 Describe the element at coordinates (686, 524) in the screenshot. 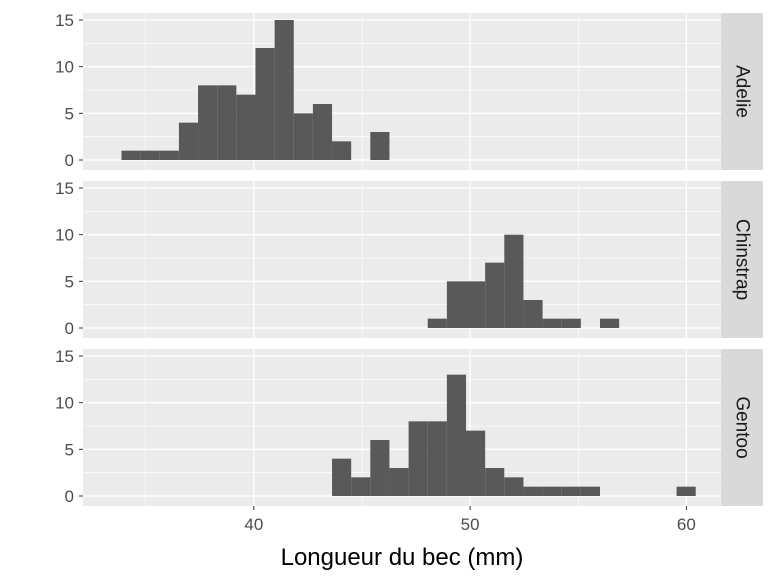

I see `x-tick-label: 60` at that location.